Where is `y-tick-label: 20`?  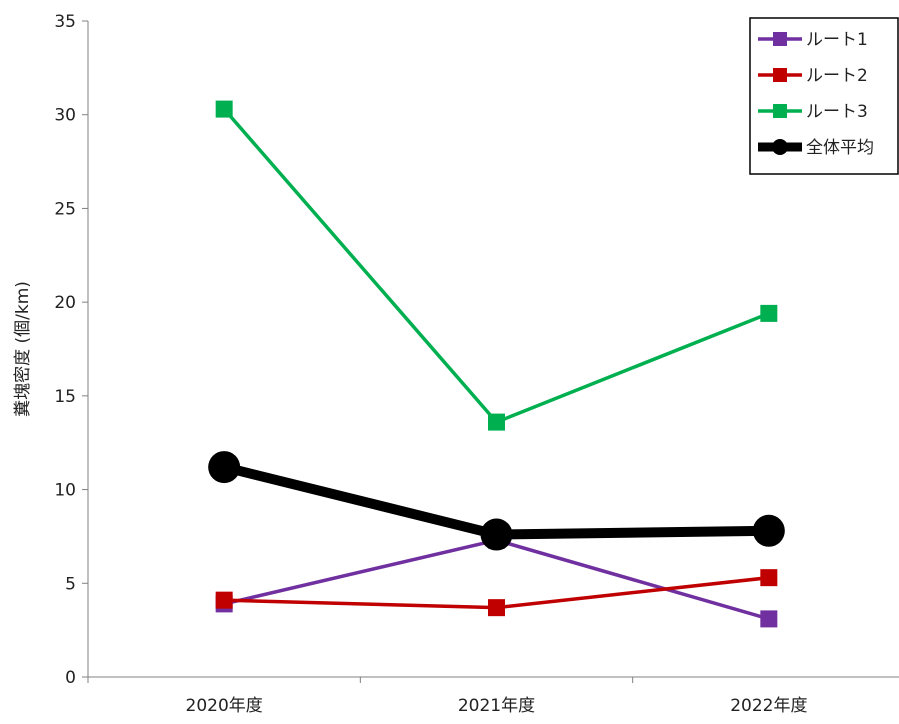 y-tick-label: 20 is located at coordinates (65, 303).